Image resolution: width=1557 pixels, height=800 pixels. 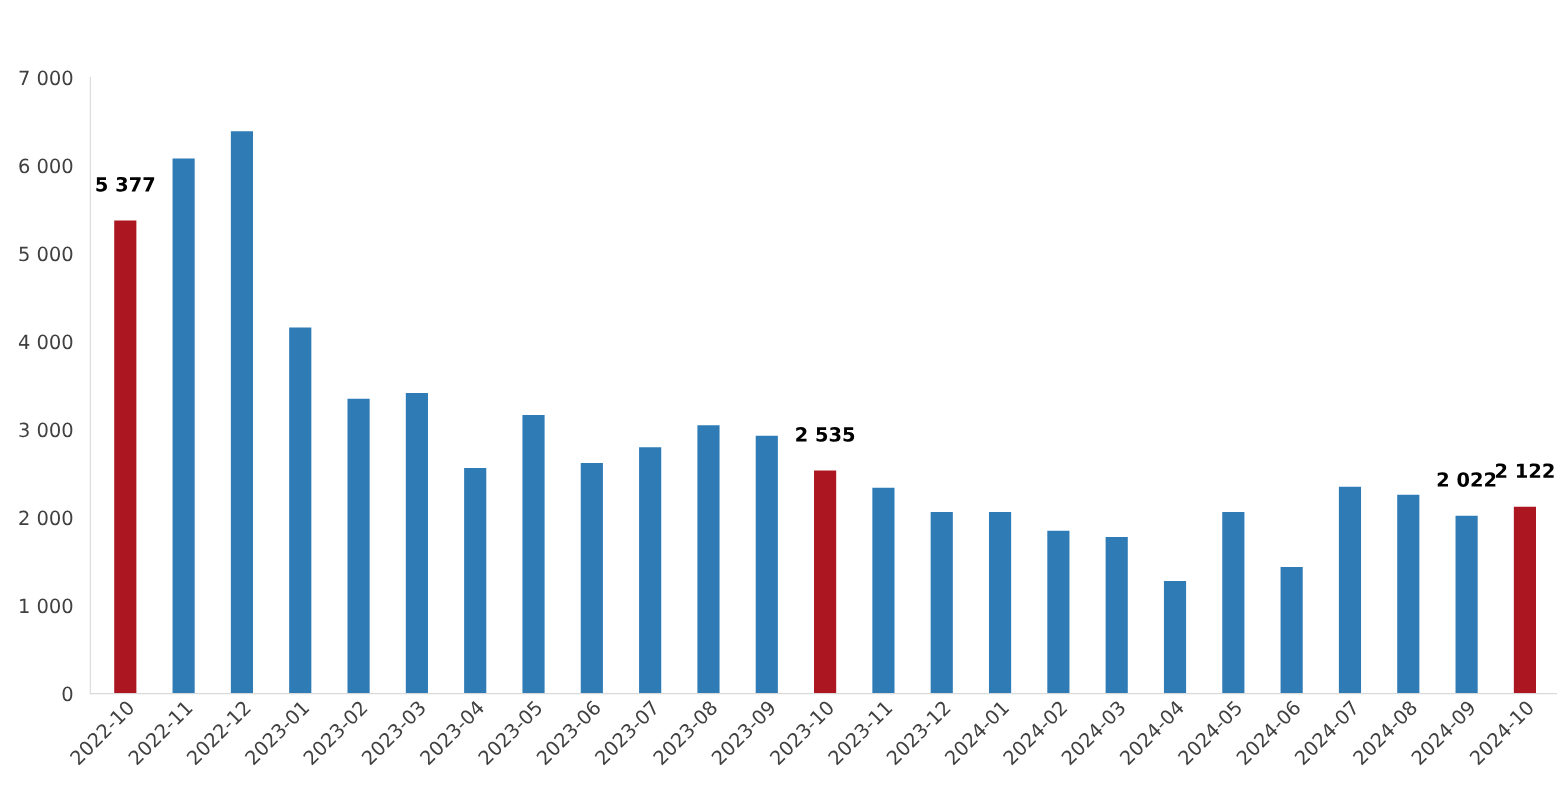 I want to click on y-tick-label: 0, so click(x=67, y=694).